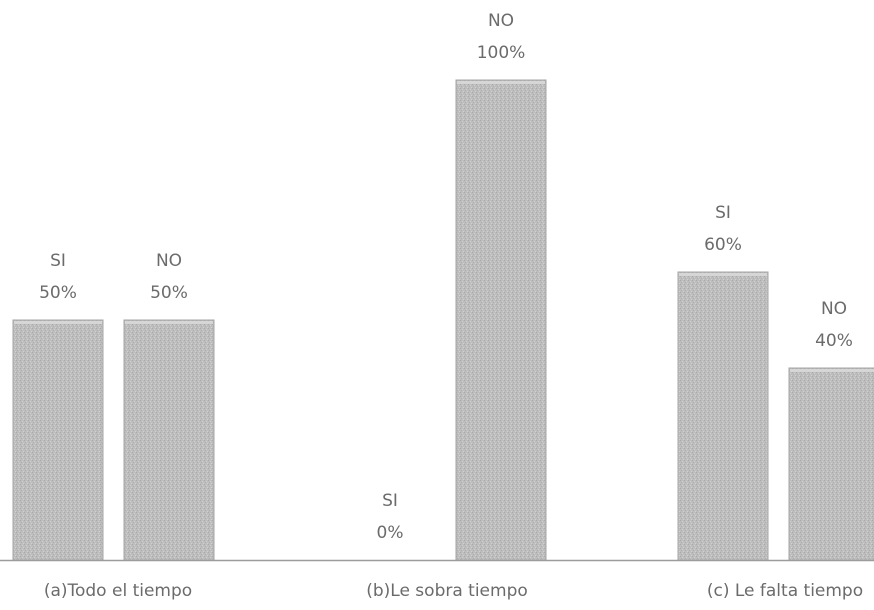  Describe the element at coordinates (501, 21) in the screenshot. I see `data-label-no-name-2: NO` at that location.